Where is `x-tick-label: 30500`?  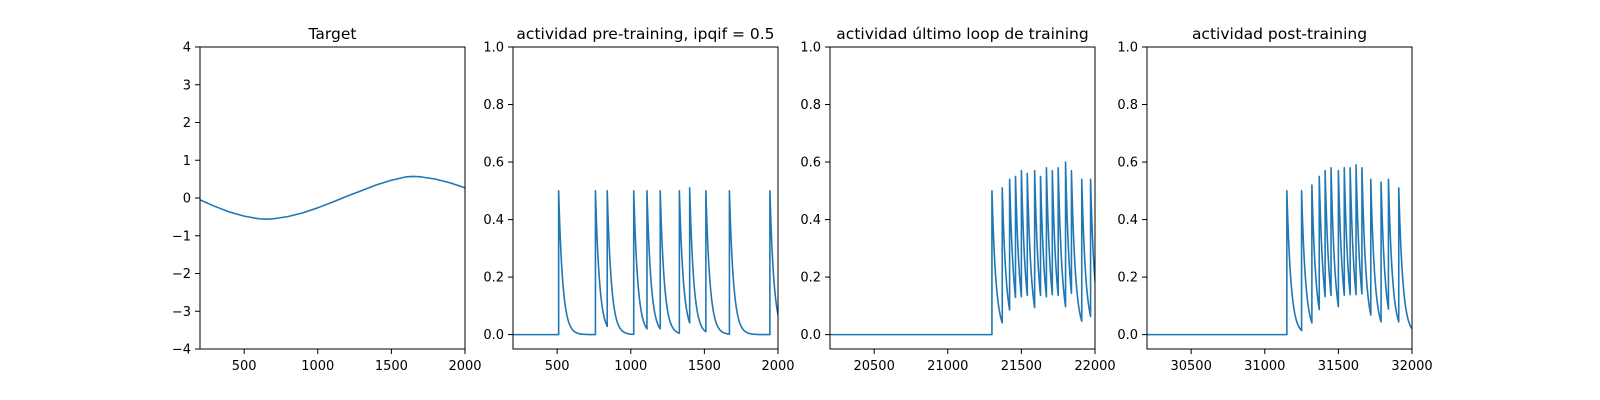 x-tick-label: 30500 is located at coordinates (1190, 366).